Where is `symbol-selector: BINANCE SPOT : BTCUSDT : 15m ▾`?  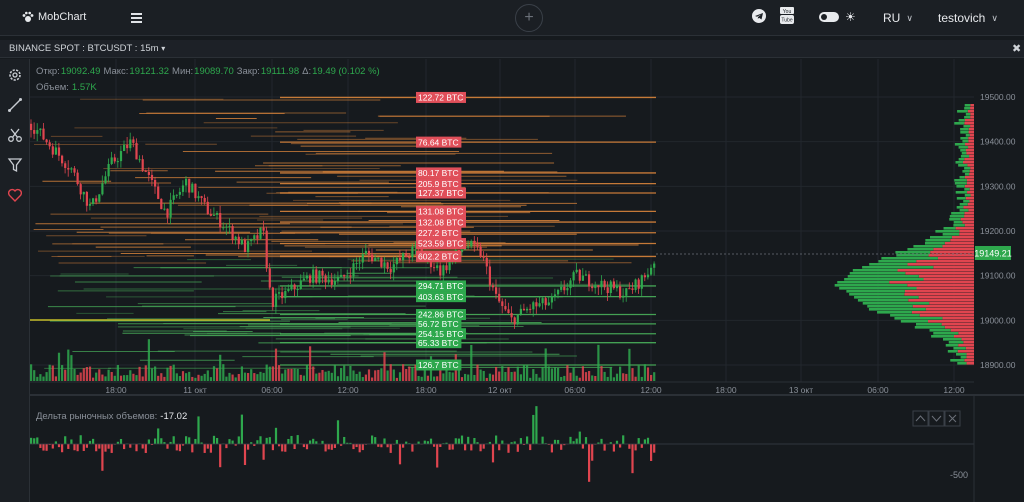 symbol-selector: BINANCE SPOT : BTCUSDT : 15m ▾ is located at coordinates (87, 48).